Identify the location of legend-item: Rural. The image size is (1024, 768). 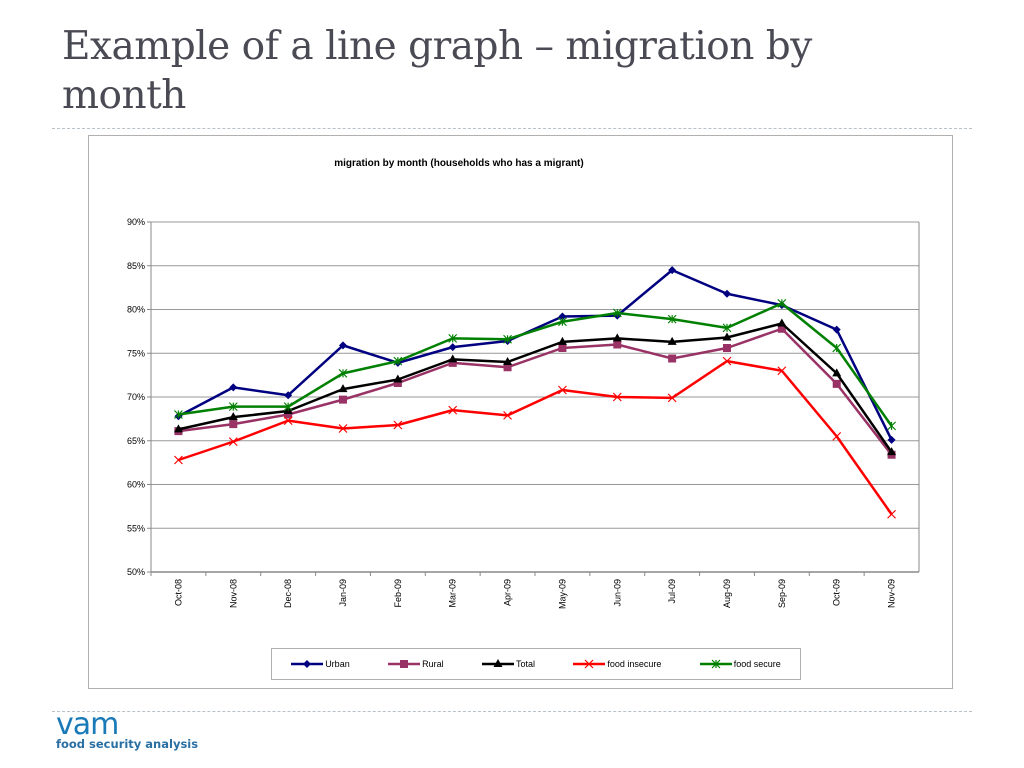
(416, 664).